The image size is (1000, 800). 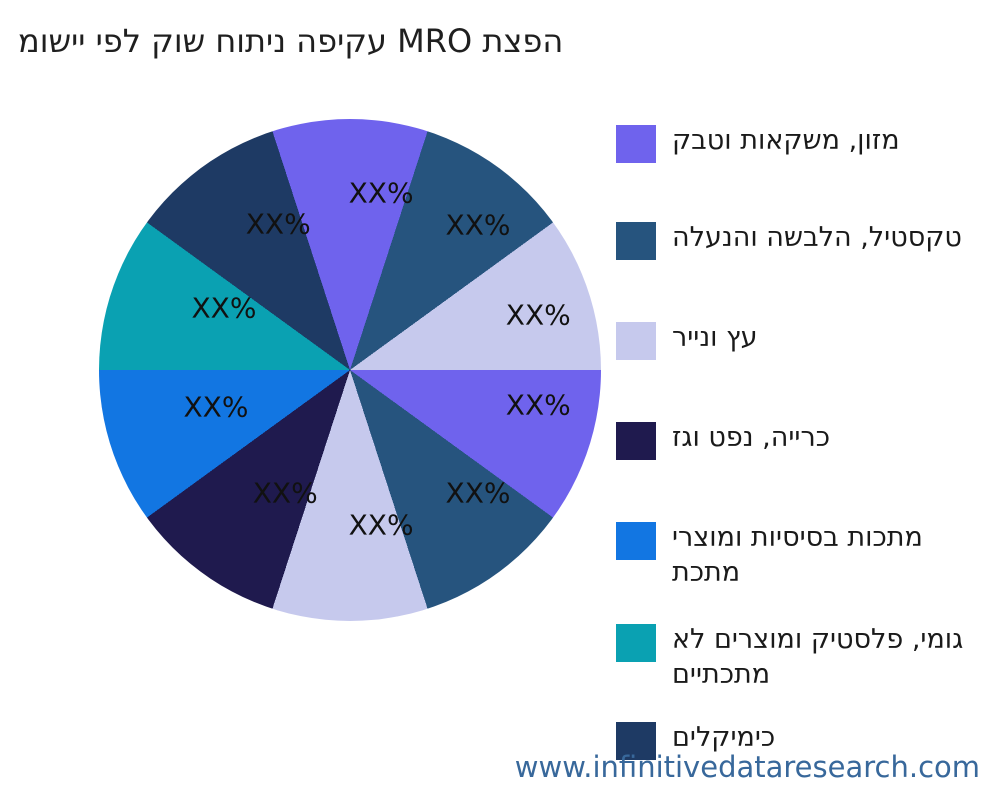 I want to click on legend-label: טקסטיל, הלבשה והנעלה, so click(x=817, y=237).